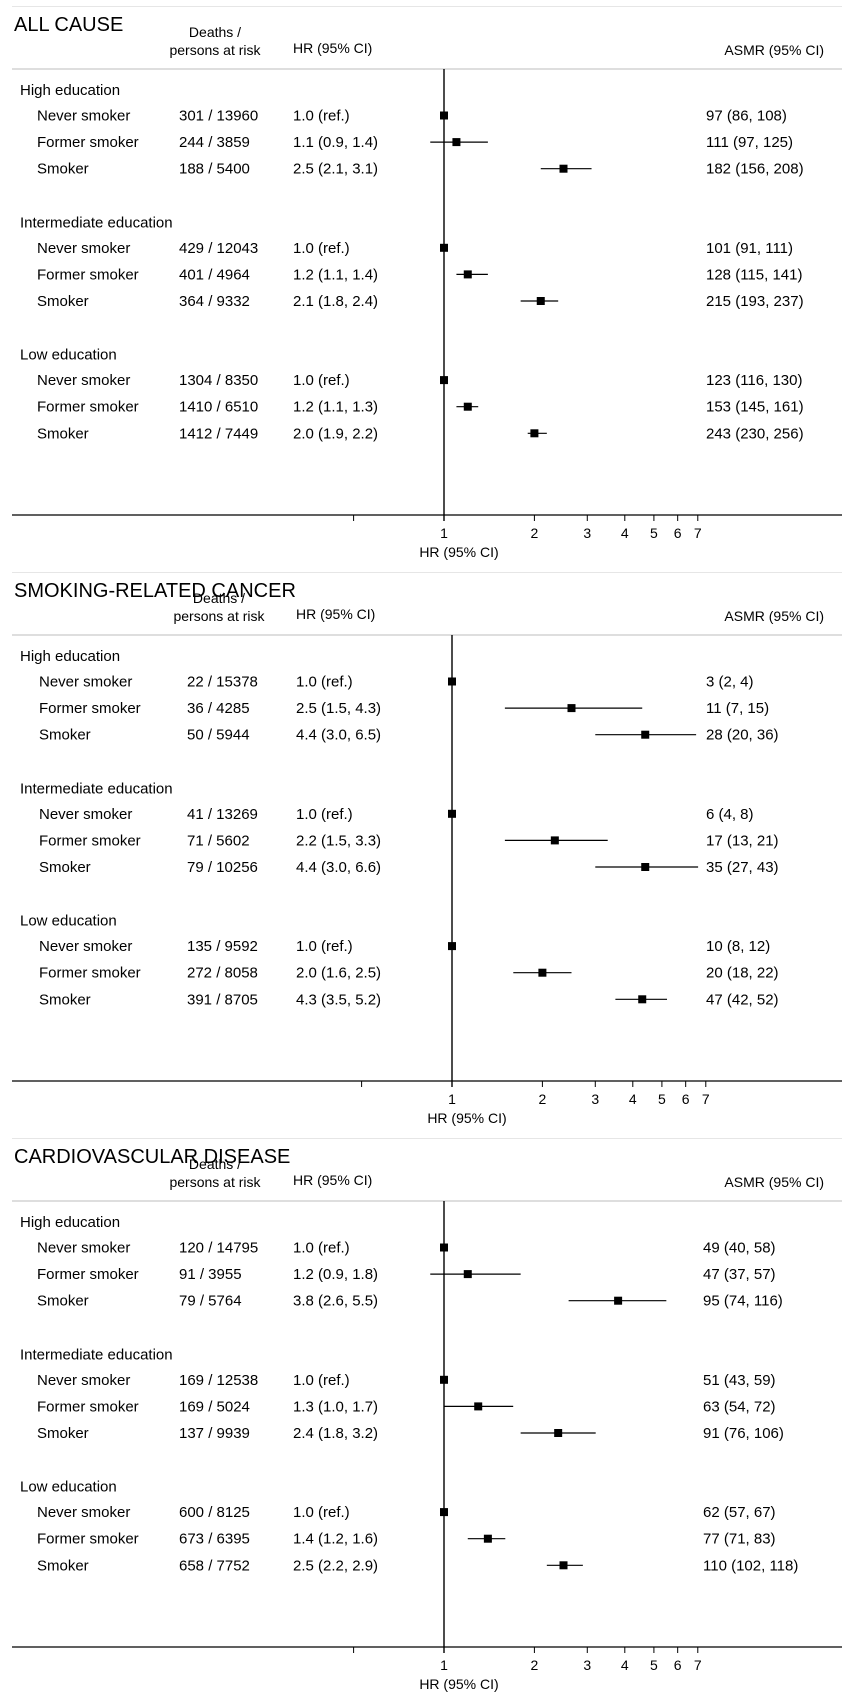  I want to click on row-count: 22 / 15378, so click(222, 682).